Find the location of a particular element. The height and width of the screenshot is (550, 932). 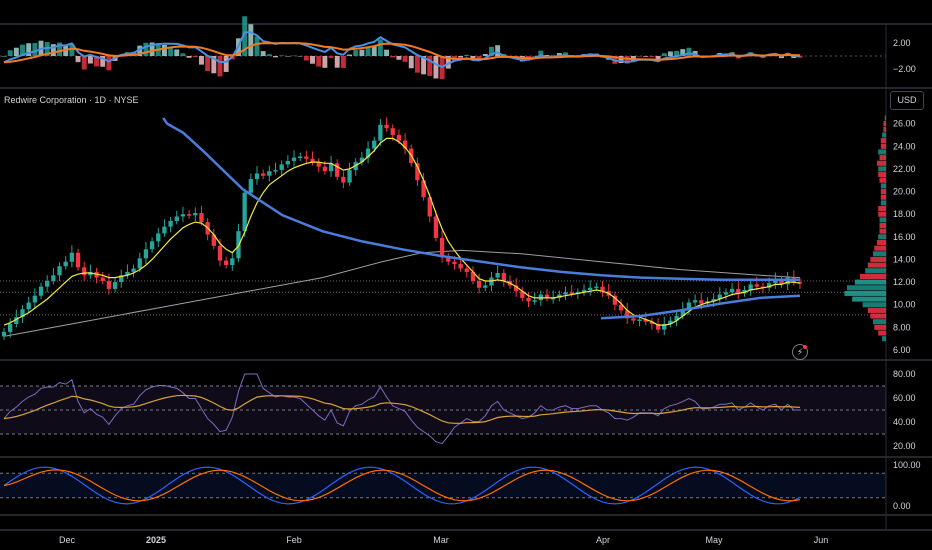

stoch-band is located at coordinates (443, 485).